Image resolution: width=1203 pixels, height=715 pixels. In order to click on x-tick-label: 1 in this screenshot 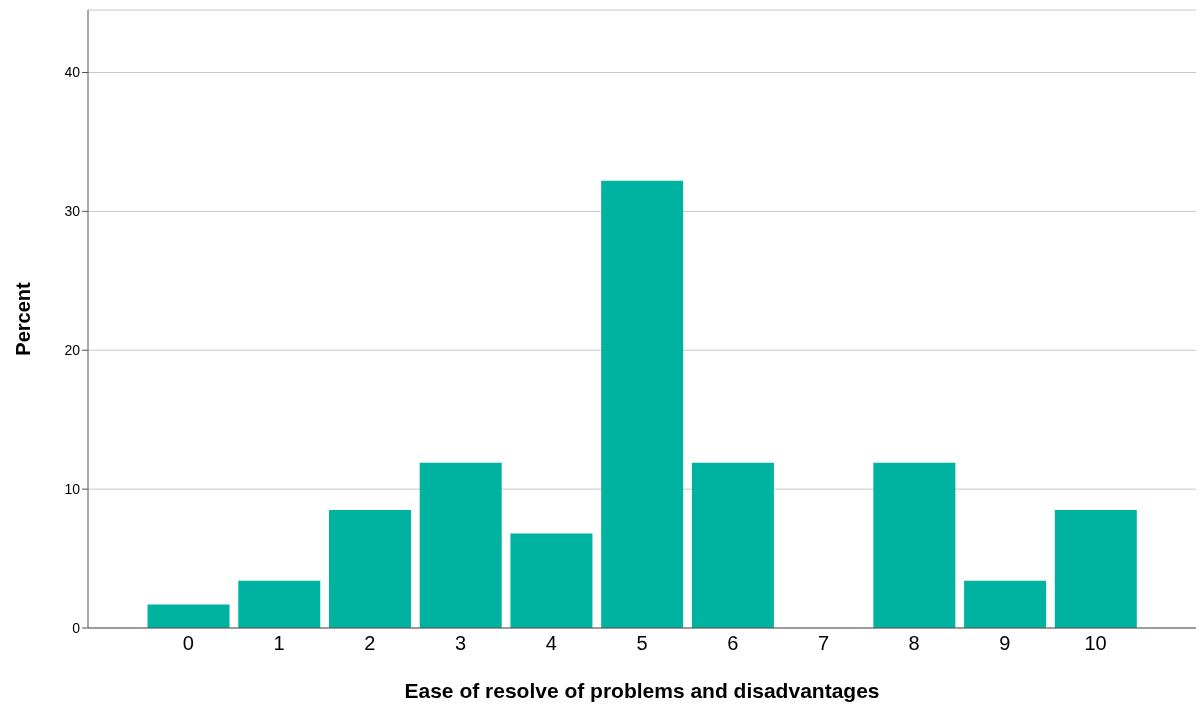, I will do `click(279, 643)`.